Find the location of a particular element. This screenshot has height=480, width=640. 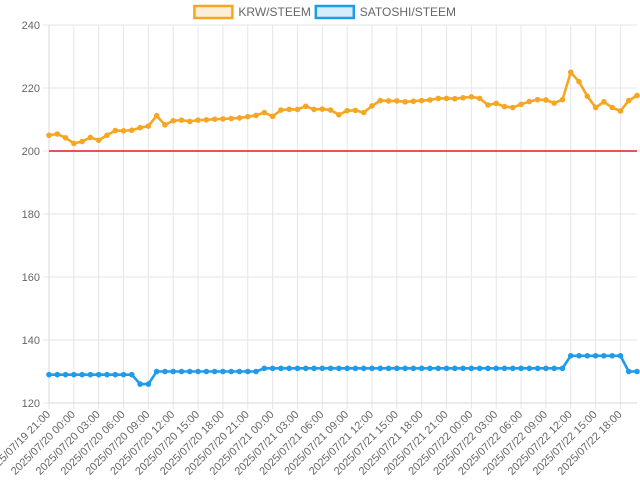

y-tick-label: 200 is located at coordinates (31, 152).